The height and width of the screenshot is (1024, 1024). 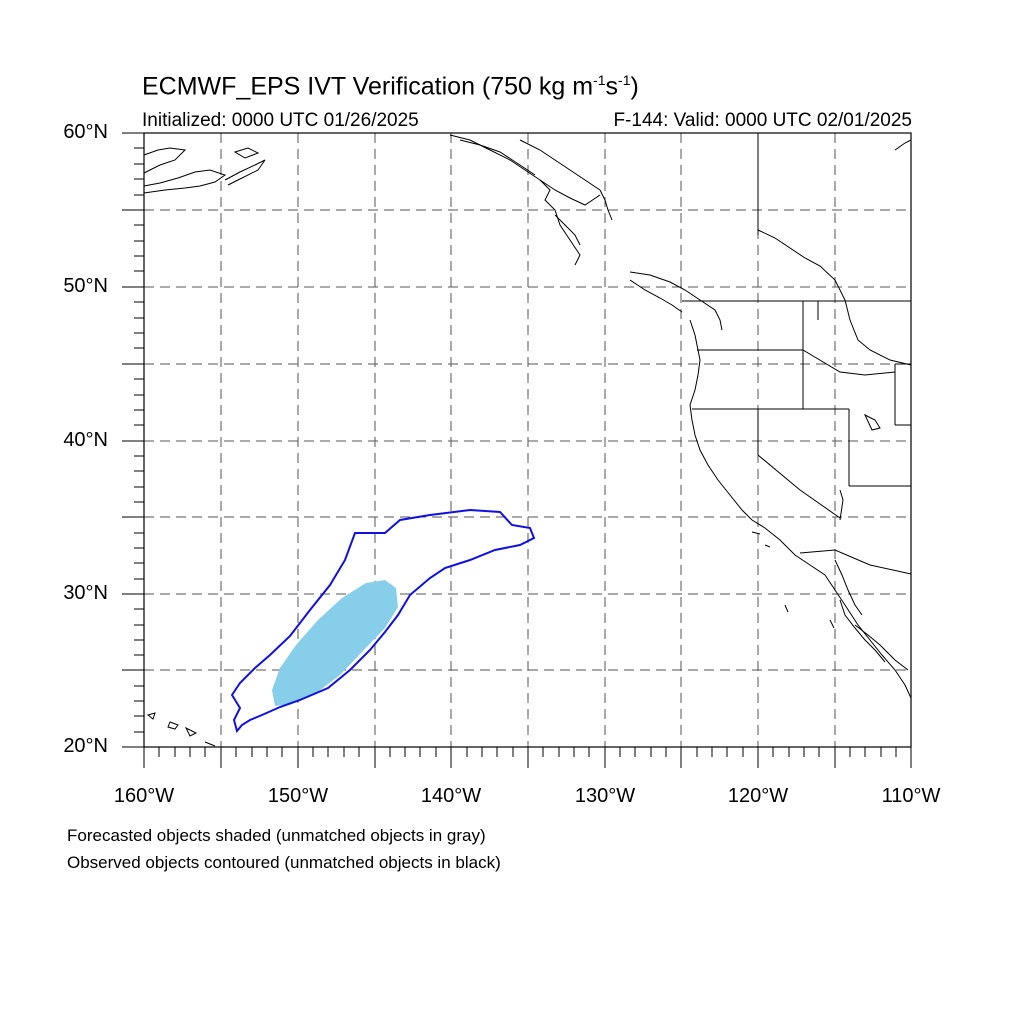 I want to click on lon-label-150w: 150°W, so click(x=298, y=796).